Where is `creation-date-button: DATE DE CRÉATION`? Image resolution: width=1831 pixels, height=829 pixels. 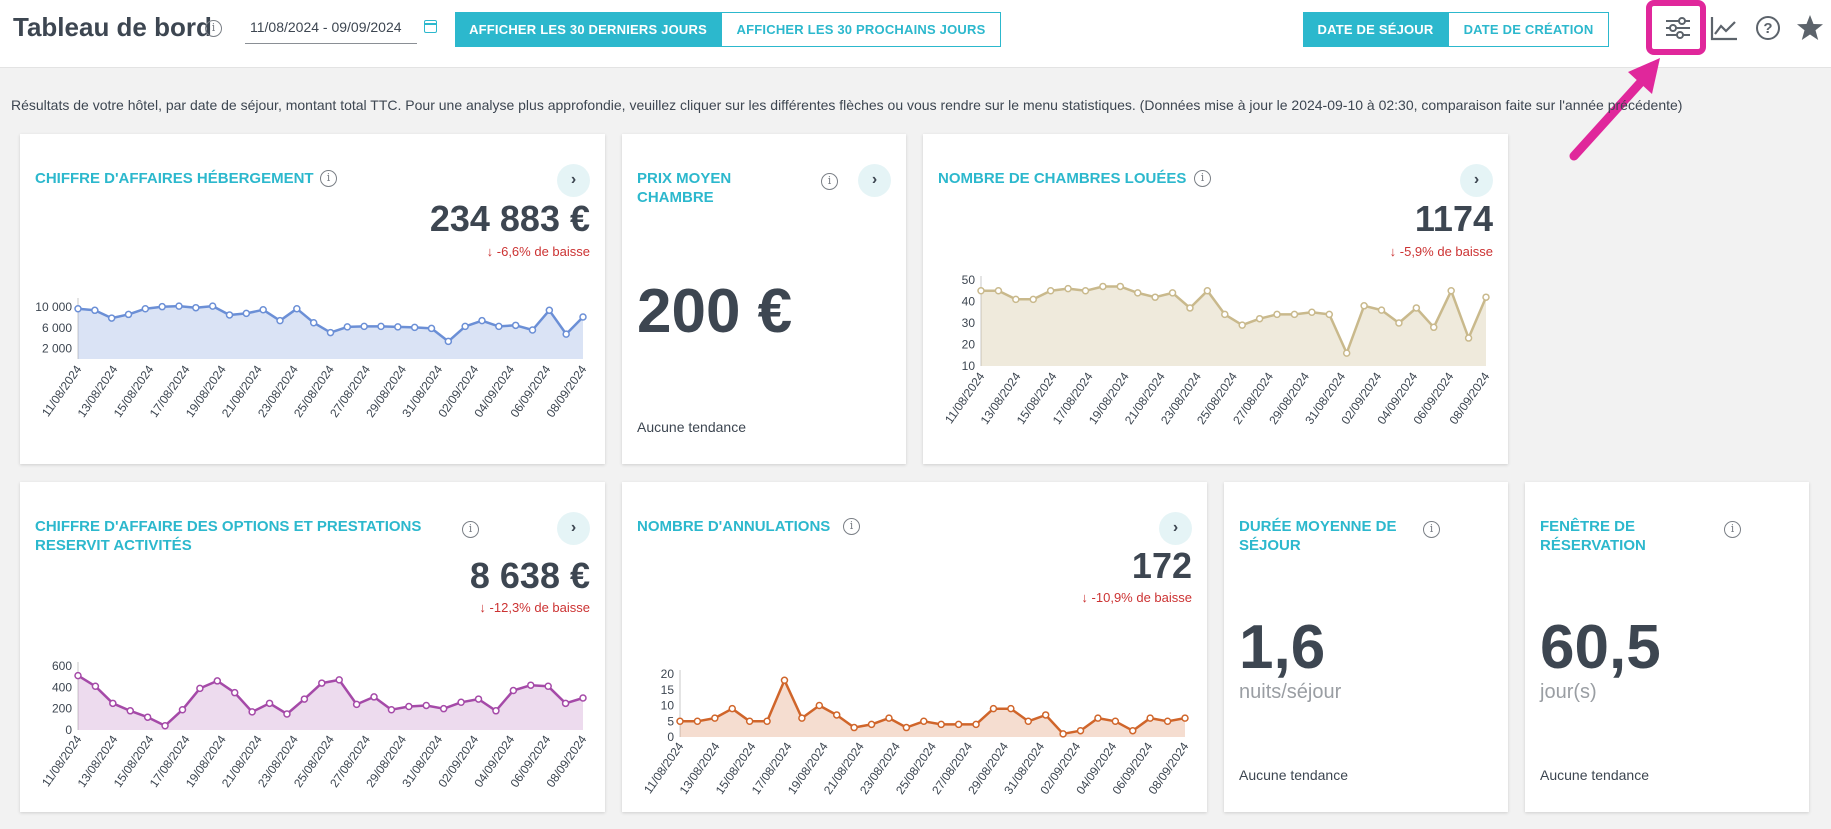 creation-date-button: DATE DE CRÉATION is located at coordinates (1528, 29).